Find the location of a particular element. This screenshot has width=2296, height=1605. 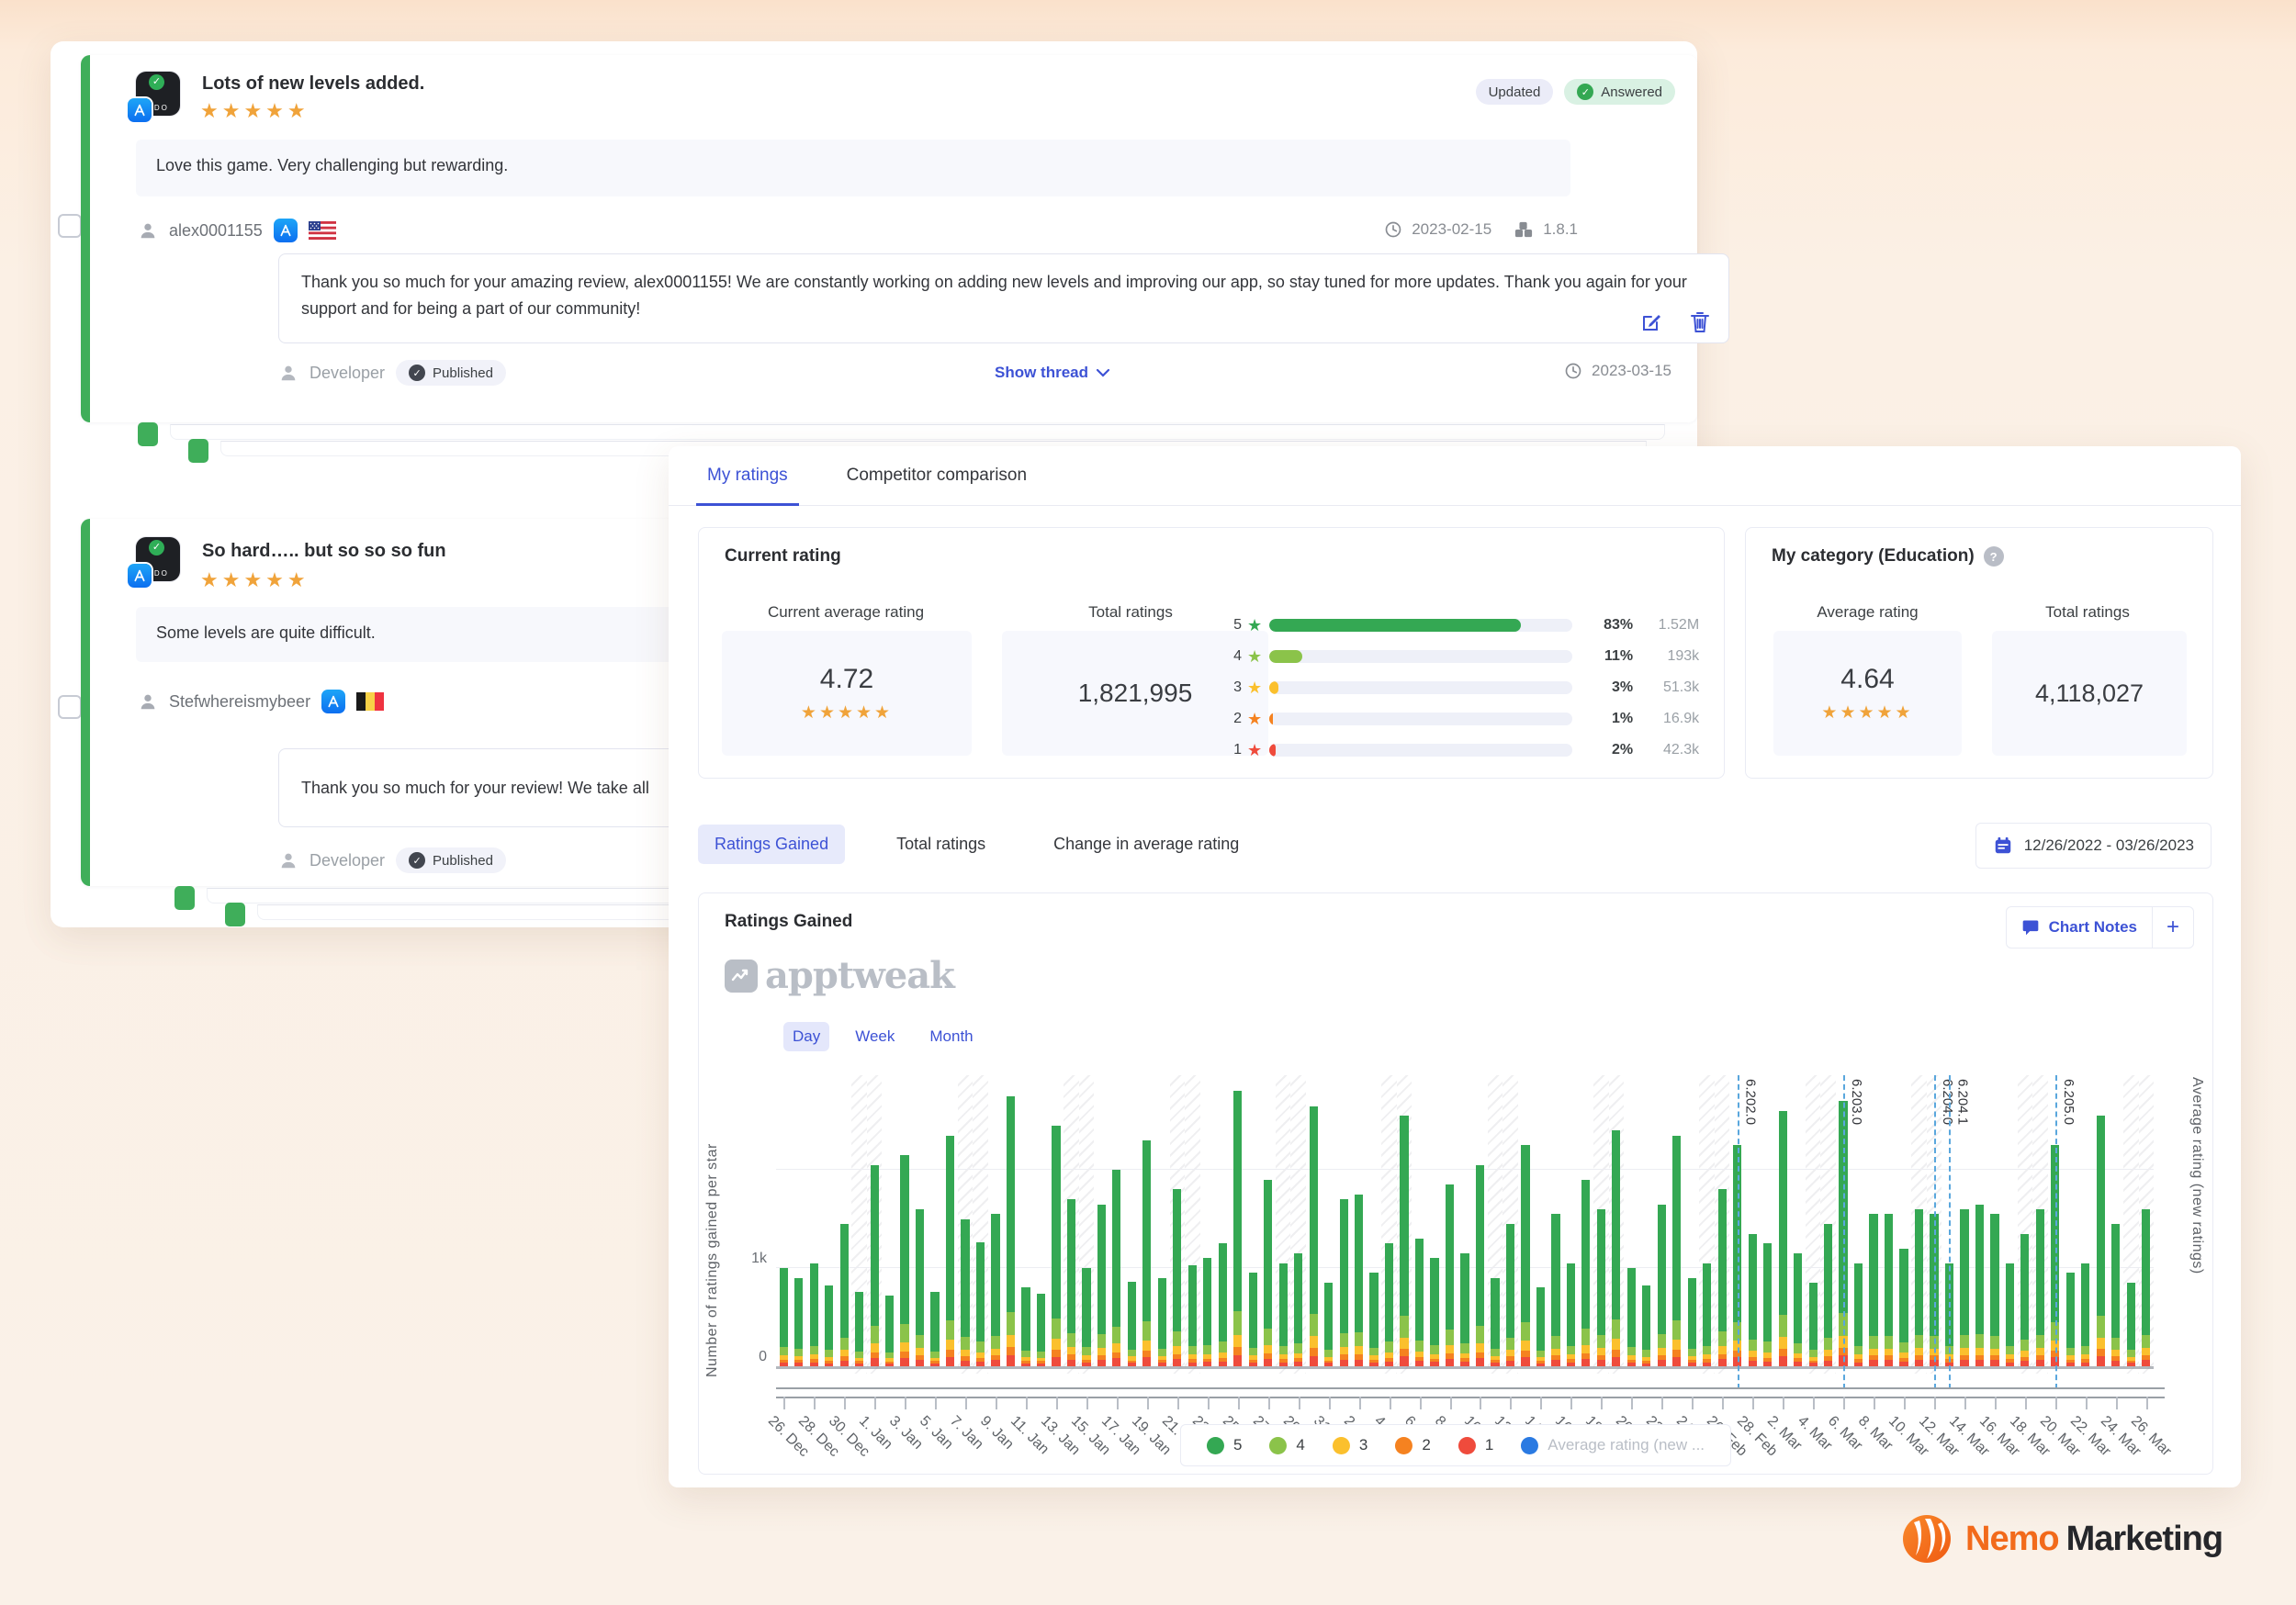

app-store-icon is located at coordinates (140, 576).